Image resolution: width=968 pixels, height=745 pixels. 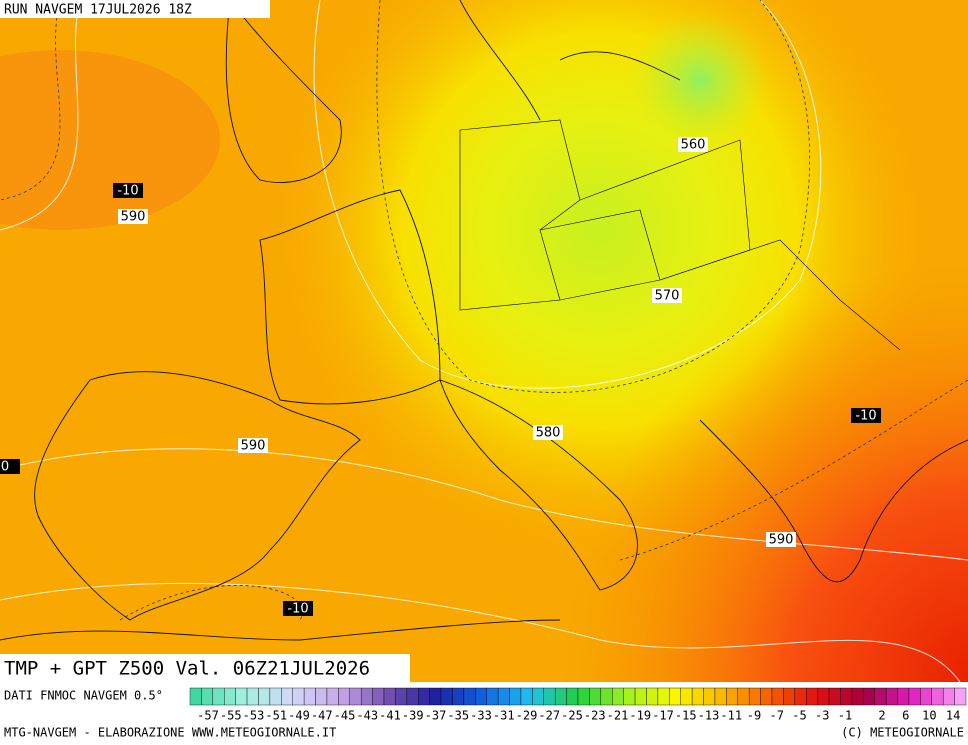 What do you see at coordinates (929, 716) in the screenshot?
I see `colorbar-label: 10` at bounding box center [929, 716].